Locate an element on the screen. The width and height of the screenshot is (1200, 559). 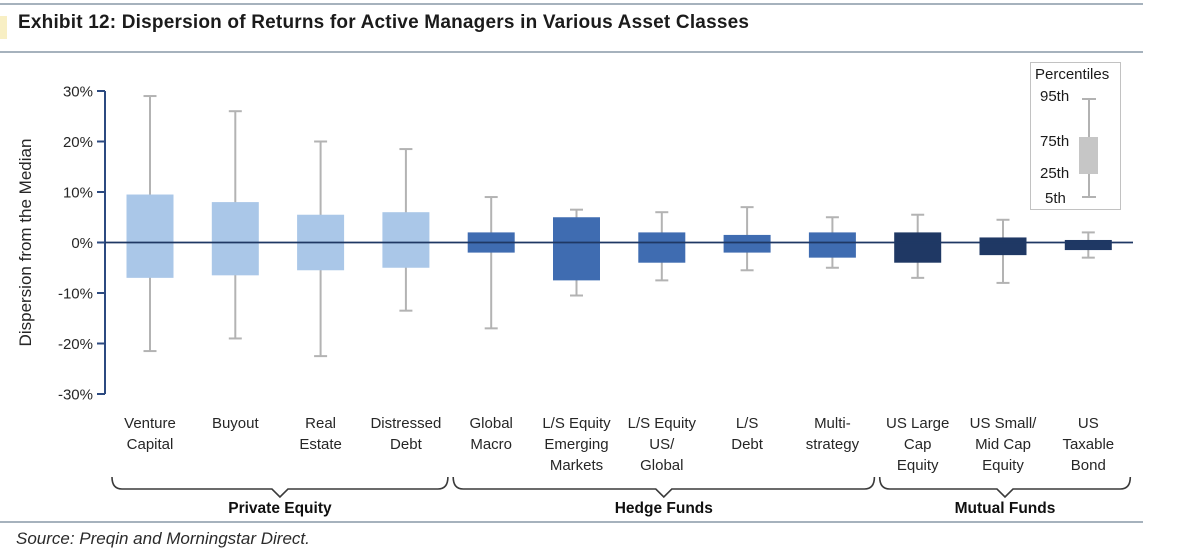
y-tick-label: 10% is located at coordinates (78, 193).